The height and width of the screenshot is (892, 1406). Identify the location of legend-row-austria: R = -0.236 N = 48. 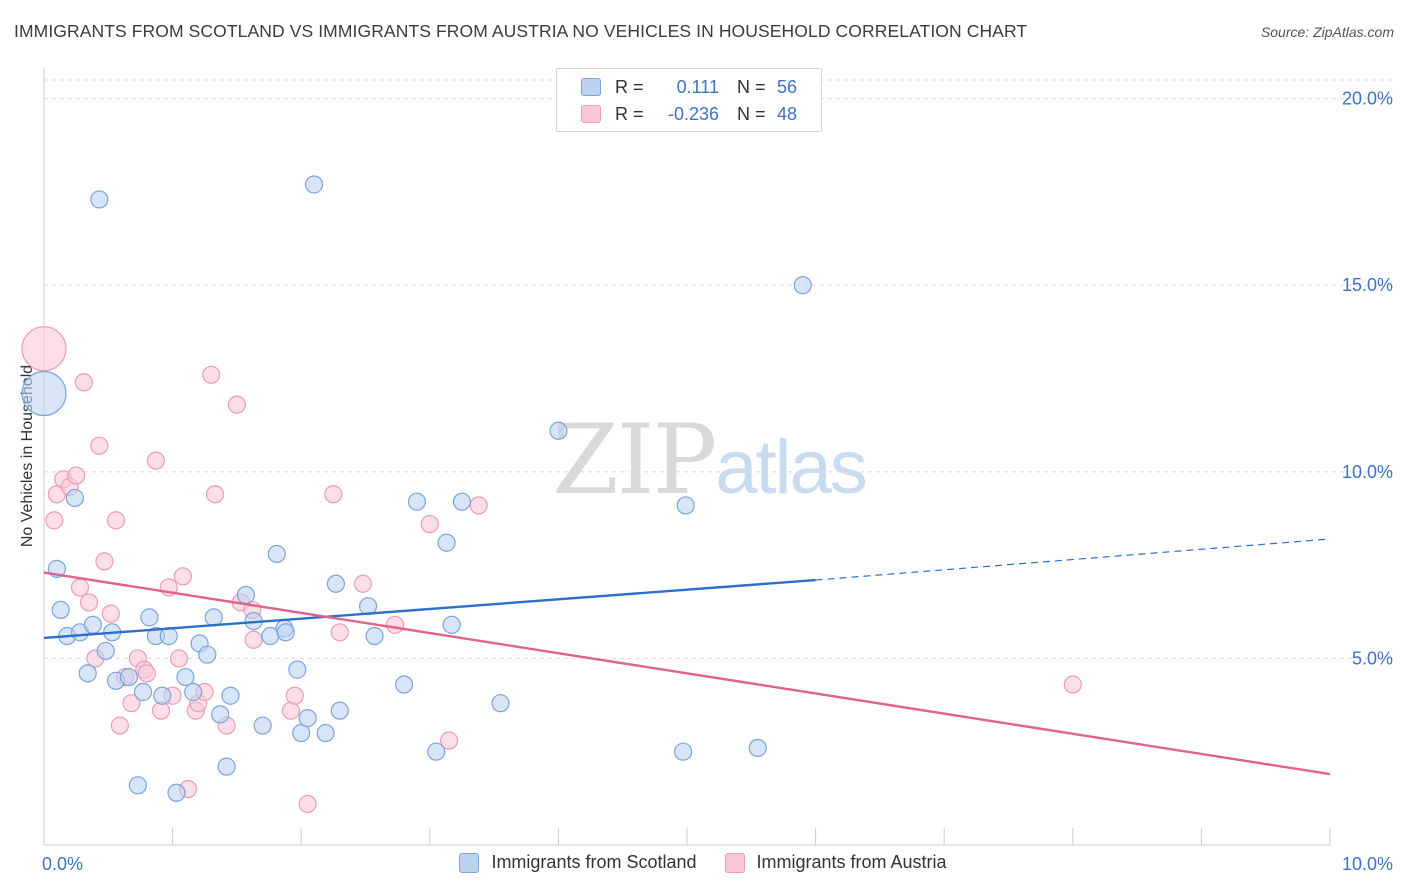
(689, 114).